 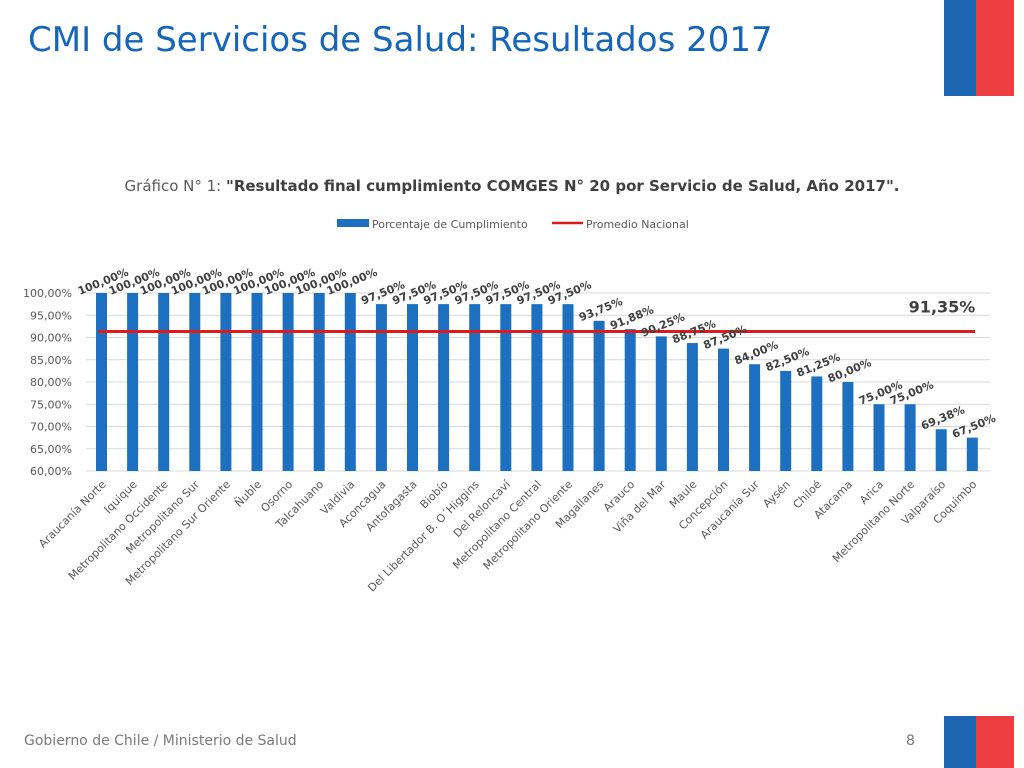 I want to click on y-tick-label: 70,00%, so click(x=51, y=427).